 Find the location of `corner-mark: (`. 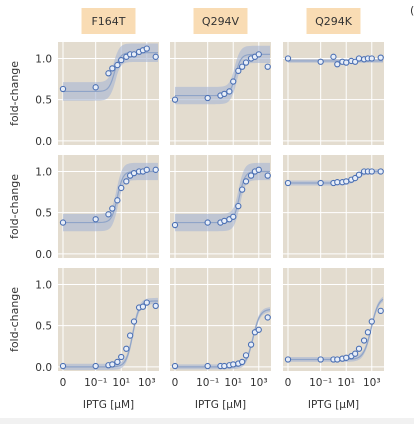

corner-mark: ( is located at coordinates (412, 10).